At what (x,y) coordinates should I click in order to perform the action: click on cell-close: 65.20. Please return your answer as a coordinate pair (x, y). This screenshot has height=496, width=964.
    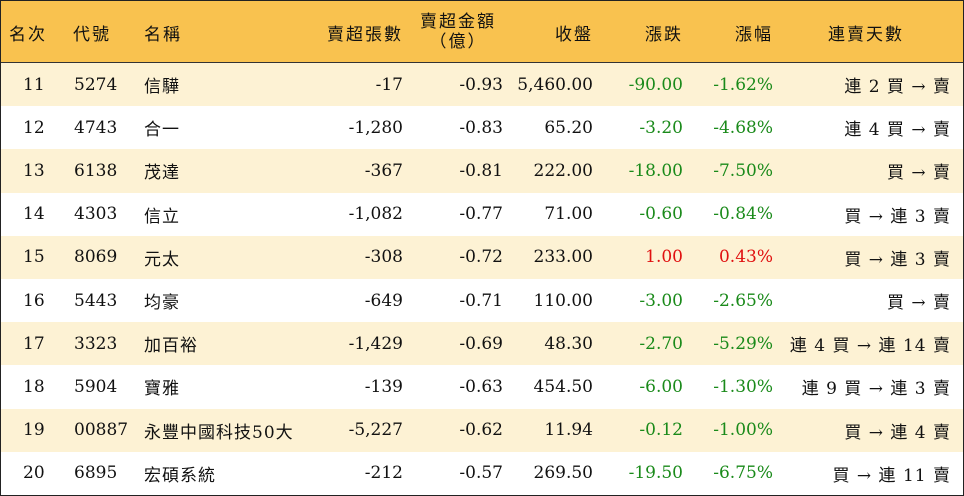
    Looking at the image, I should click on (568, 127).